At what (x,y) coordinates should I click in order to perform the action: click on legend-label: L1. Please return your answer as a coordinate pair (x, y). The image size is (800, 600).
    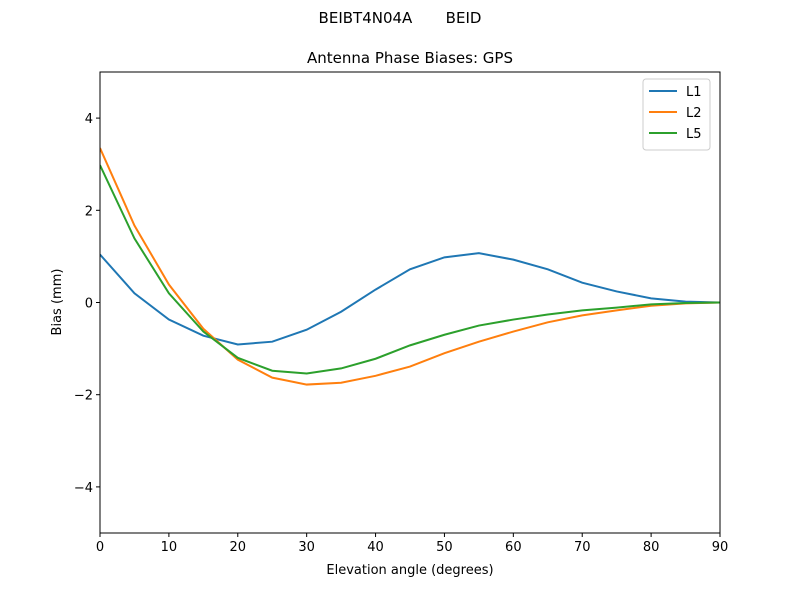
    Looking at the image, I should click on (694, 92).